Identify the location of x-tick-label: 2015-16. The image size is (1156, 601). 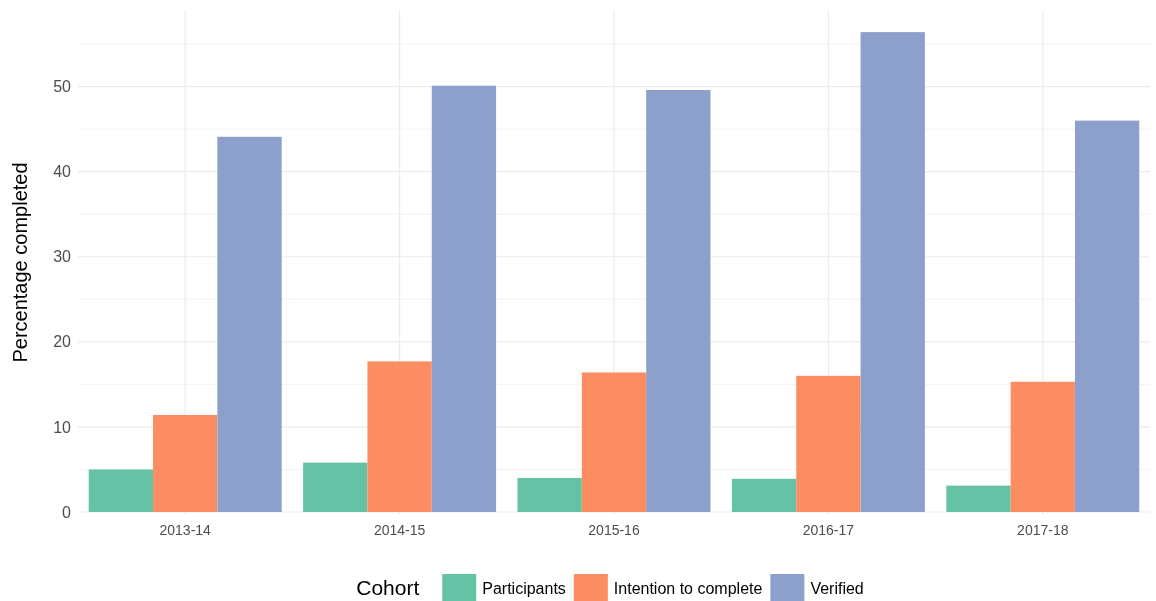
(614, 529).